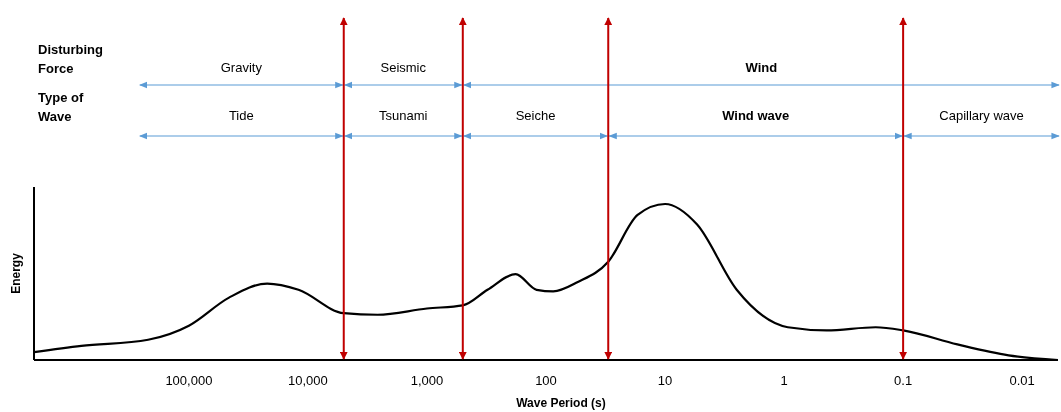 This screenshot has width=1061, height=412. What do you see at coordinates (308, 380) in the screenshot?
I see `x-tick-label: 10,000` at bounding box center [308, 380].